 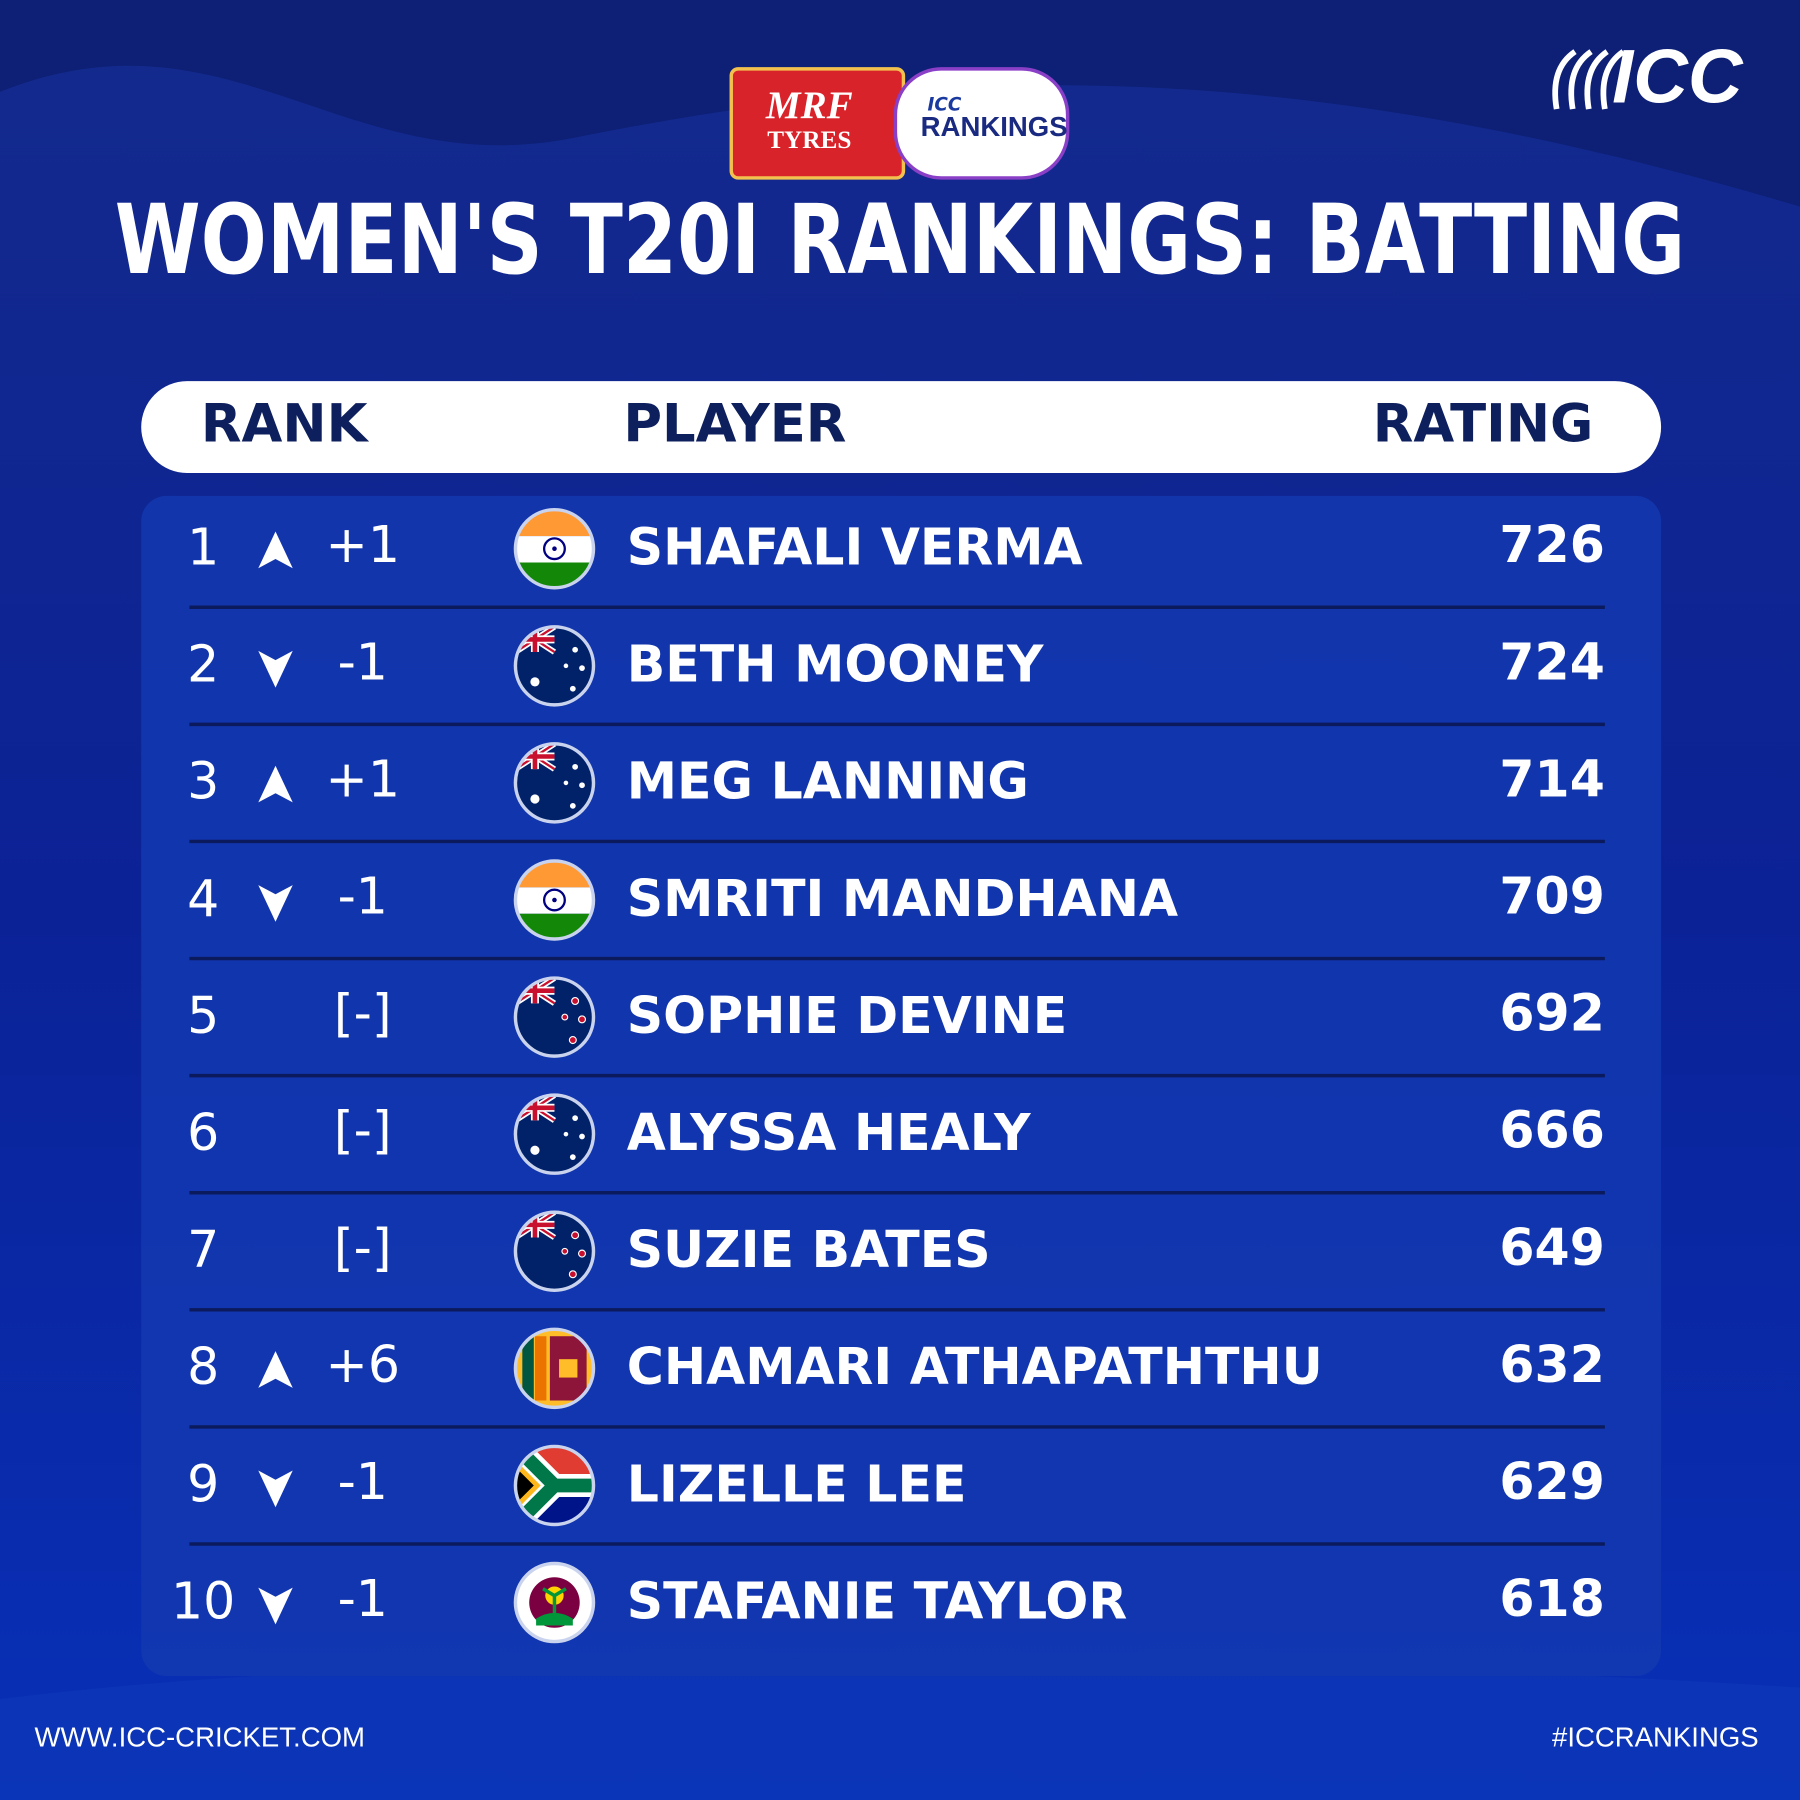 What do you see at coordinates (900, 240) in the screenshot?
I see `title: WOMEN'S T20I RANKINGS: BATTING` at bounding box center [900, 240].